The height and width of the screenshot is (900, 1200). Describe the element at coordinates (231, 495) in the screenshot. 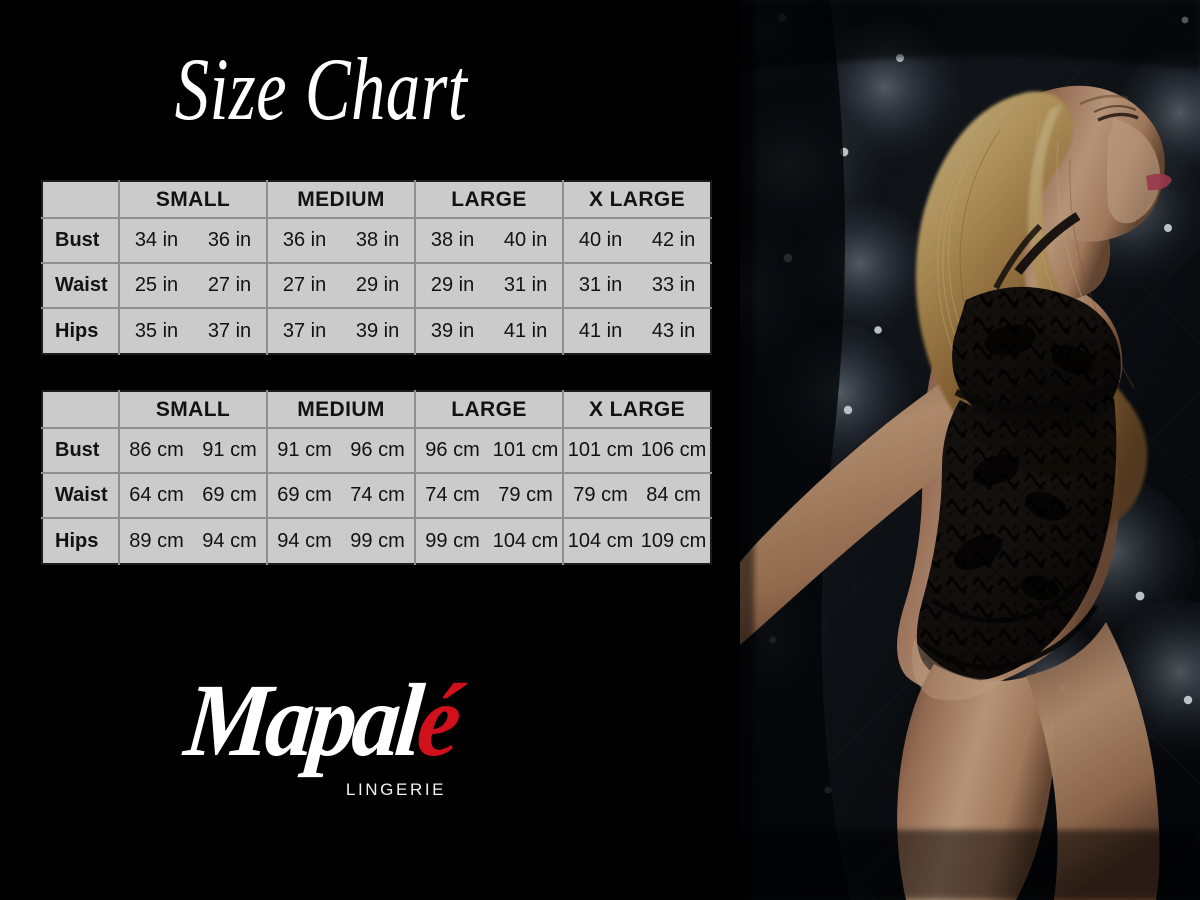

I see `cell-waist-small-max: 69 cm` at that location.